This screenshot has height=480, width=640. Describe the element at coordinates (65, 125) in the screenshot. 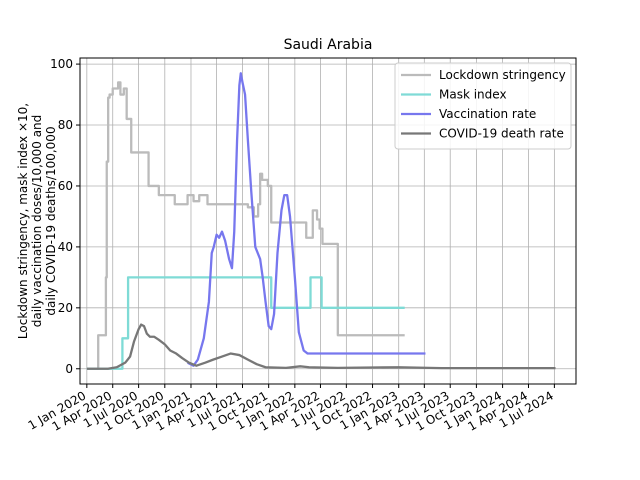

I see `y-tick-label: 80` at that location.